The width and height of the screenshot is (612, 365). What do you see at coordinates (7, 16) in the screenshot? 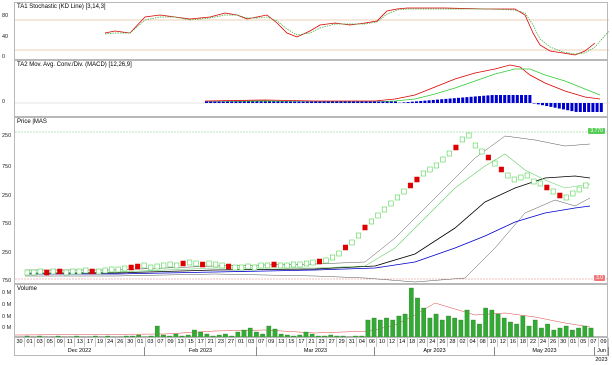
I see `stoch-label-80: 80` at bounding box center [7, 16].